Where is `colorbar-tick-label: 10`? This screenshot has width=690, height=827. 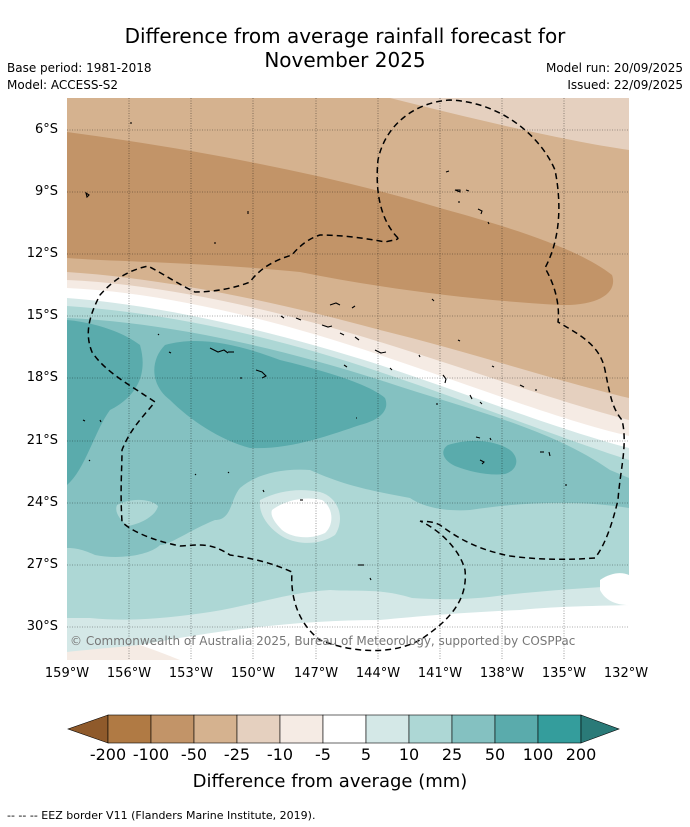
colorbar-tick-label: 10 is located at coordinates (409, 754).